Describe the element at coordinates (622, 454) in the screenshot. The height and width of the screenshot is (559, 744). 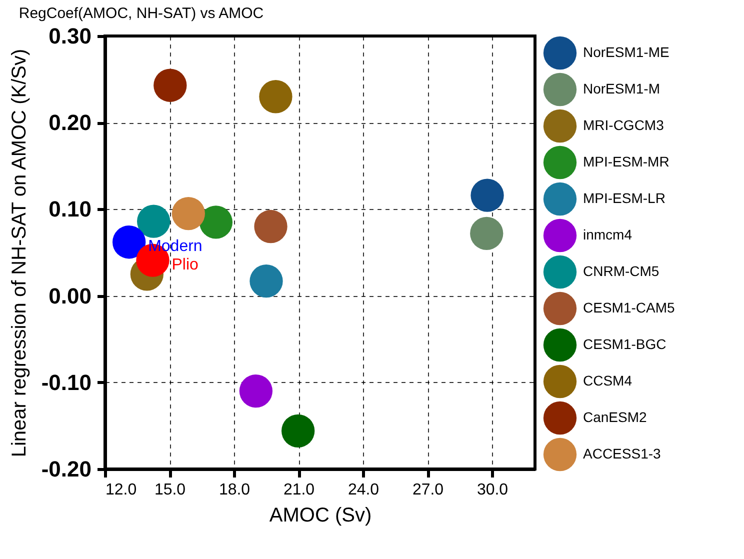
I see `legend-label: ACCESS1-3` at that location.